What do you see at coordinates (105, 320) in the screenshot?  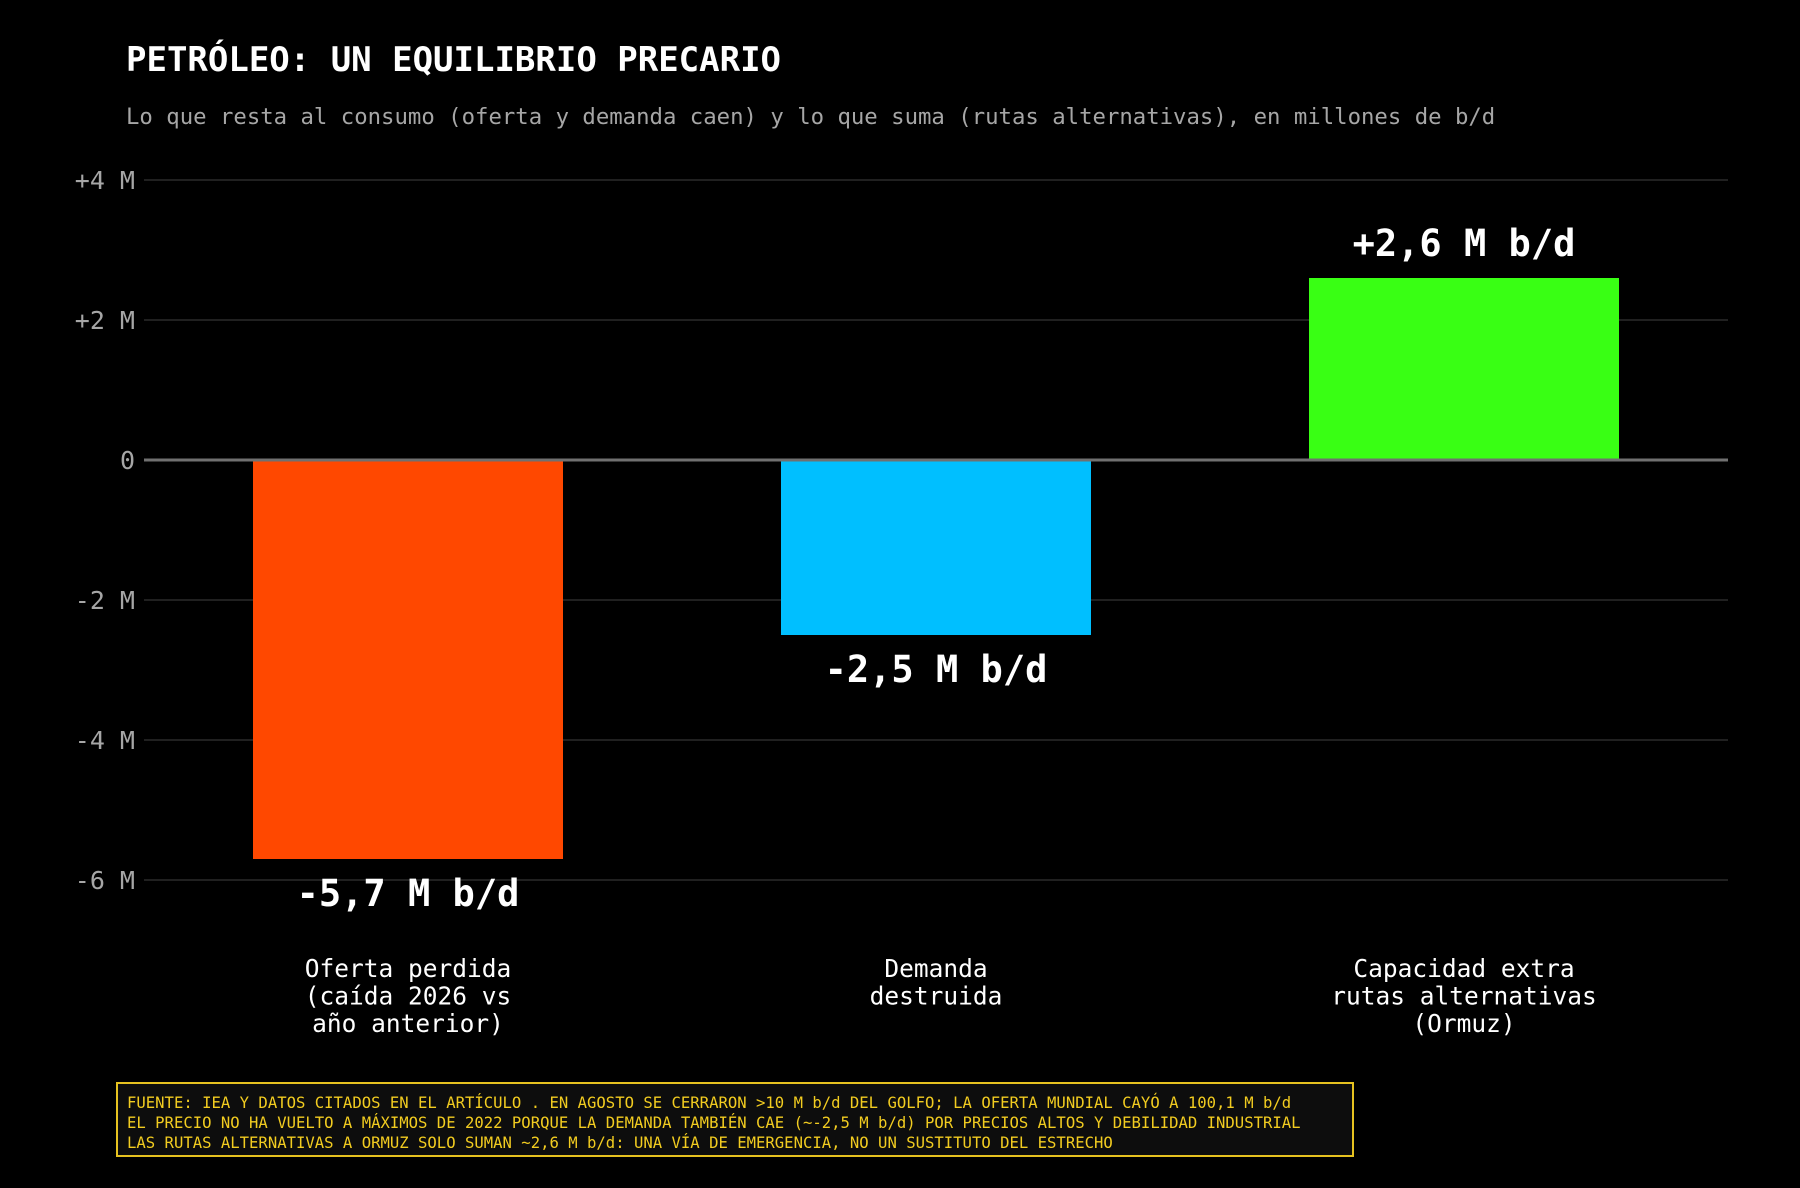 I see `y-tick-label: +2 M` at bounding box center [105, 320].